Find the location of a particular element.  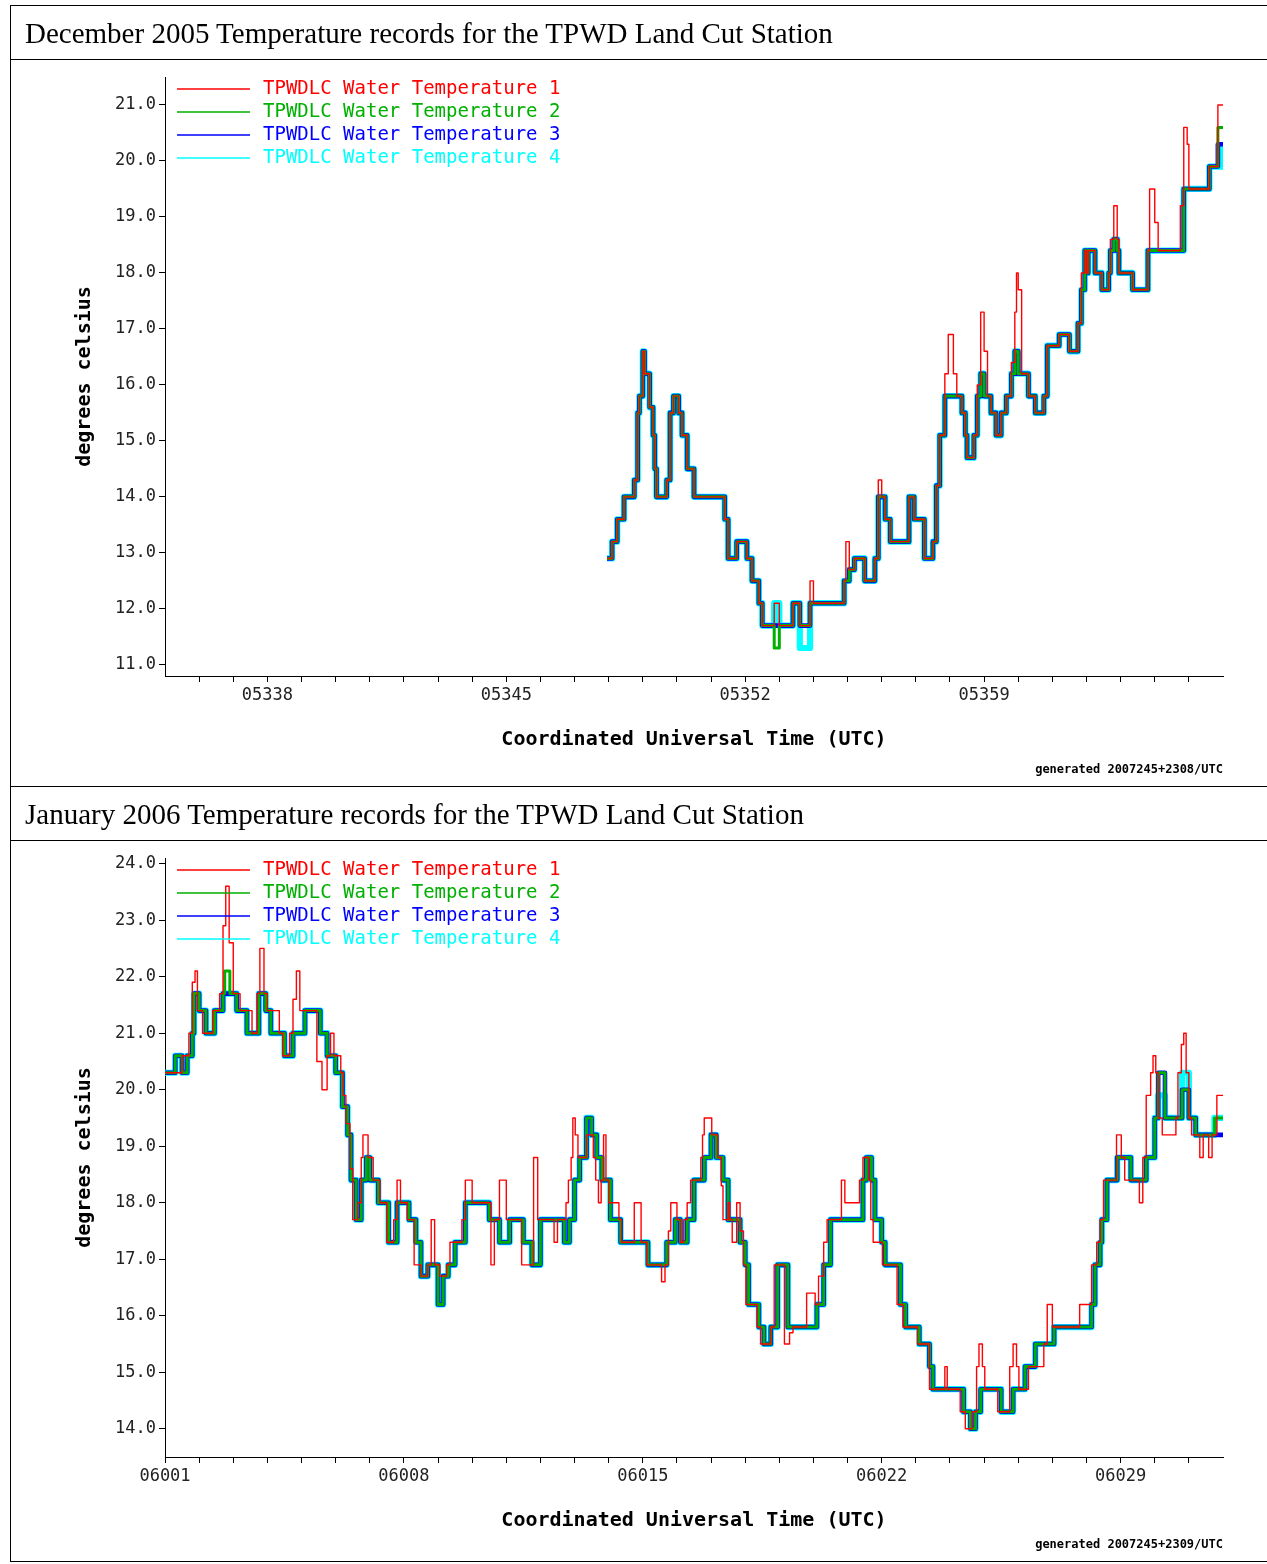

y-tick-label: 11.0 is located at coordinates (135, 663).